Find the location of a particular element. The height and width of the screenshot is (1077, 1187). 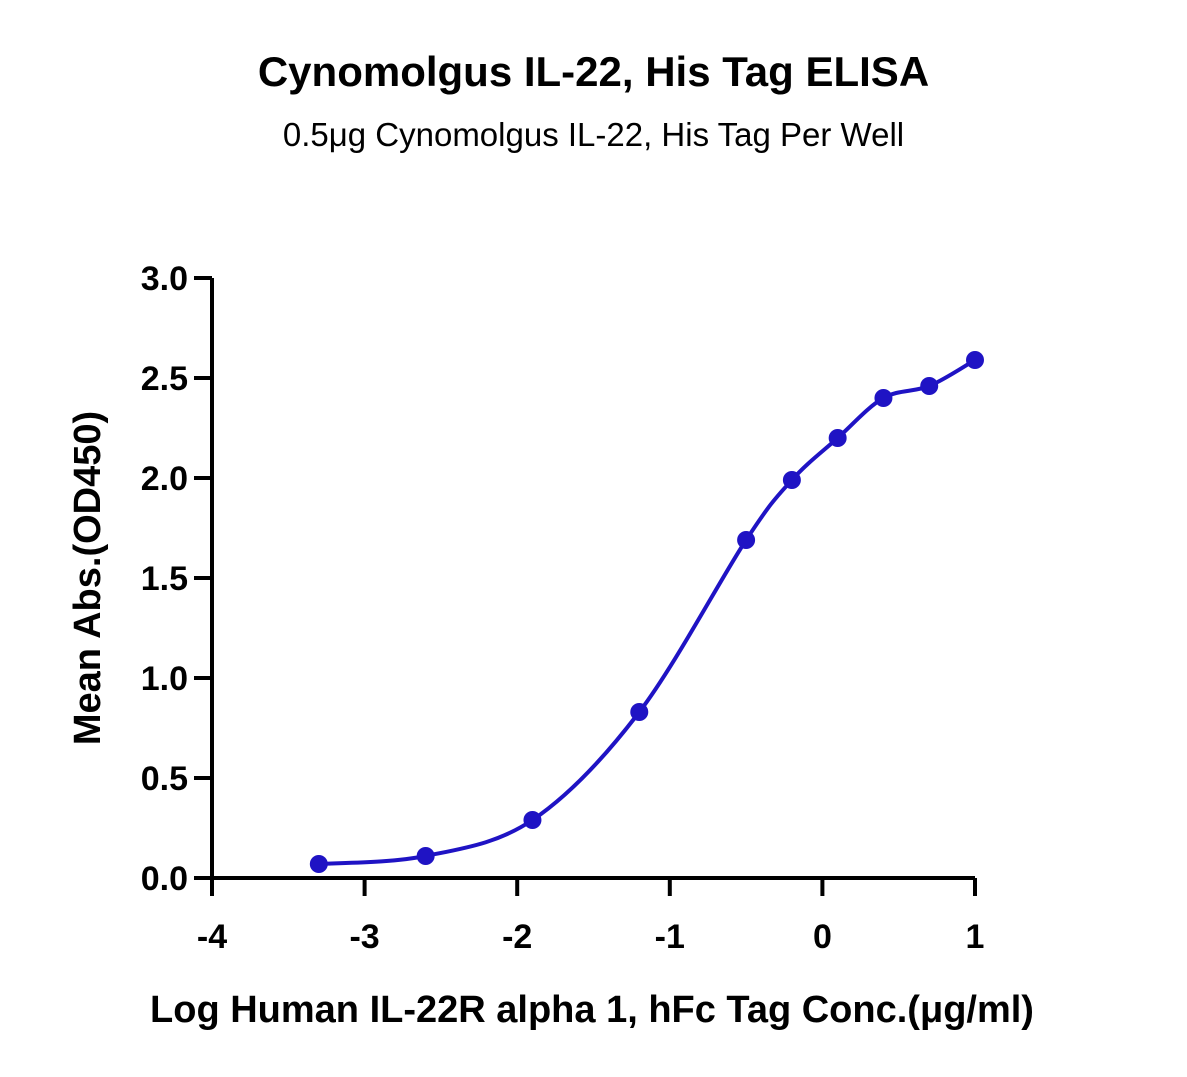

x-tick-label: -3 is located at coordinates (364, 937).